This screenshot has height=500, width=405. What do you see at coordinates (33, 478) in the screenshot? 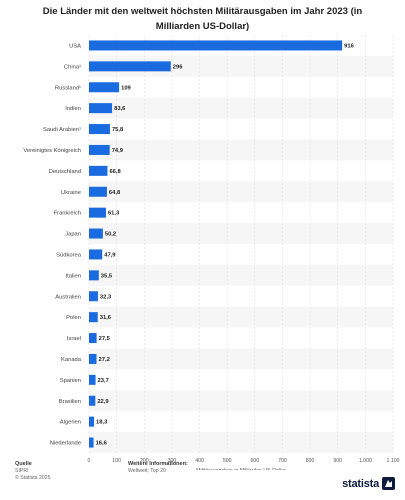
I see `copyright-text: © Statista 2025` at bounding box center [33, 478].